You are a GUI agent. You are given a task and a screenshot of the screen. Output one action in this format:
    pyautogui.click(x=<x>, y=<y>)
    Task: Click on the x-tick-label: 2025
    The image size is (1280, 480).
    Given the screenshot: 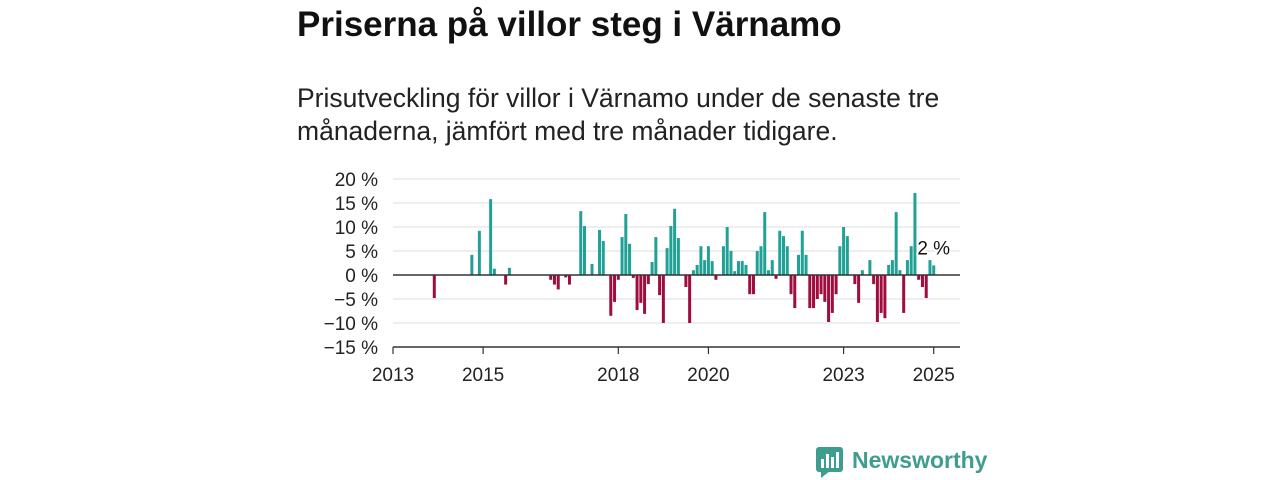 What is the action you would take?
    pyautogui.click(x=934, y=375)
    